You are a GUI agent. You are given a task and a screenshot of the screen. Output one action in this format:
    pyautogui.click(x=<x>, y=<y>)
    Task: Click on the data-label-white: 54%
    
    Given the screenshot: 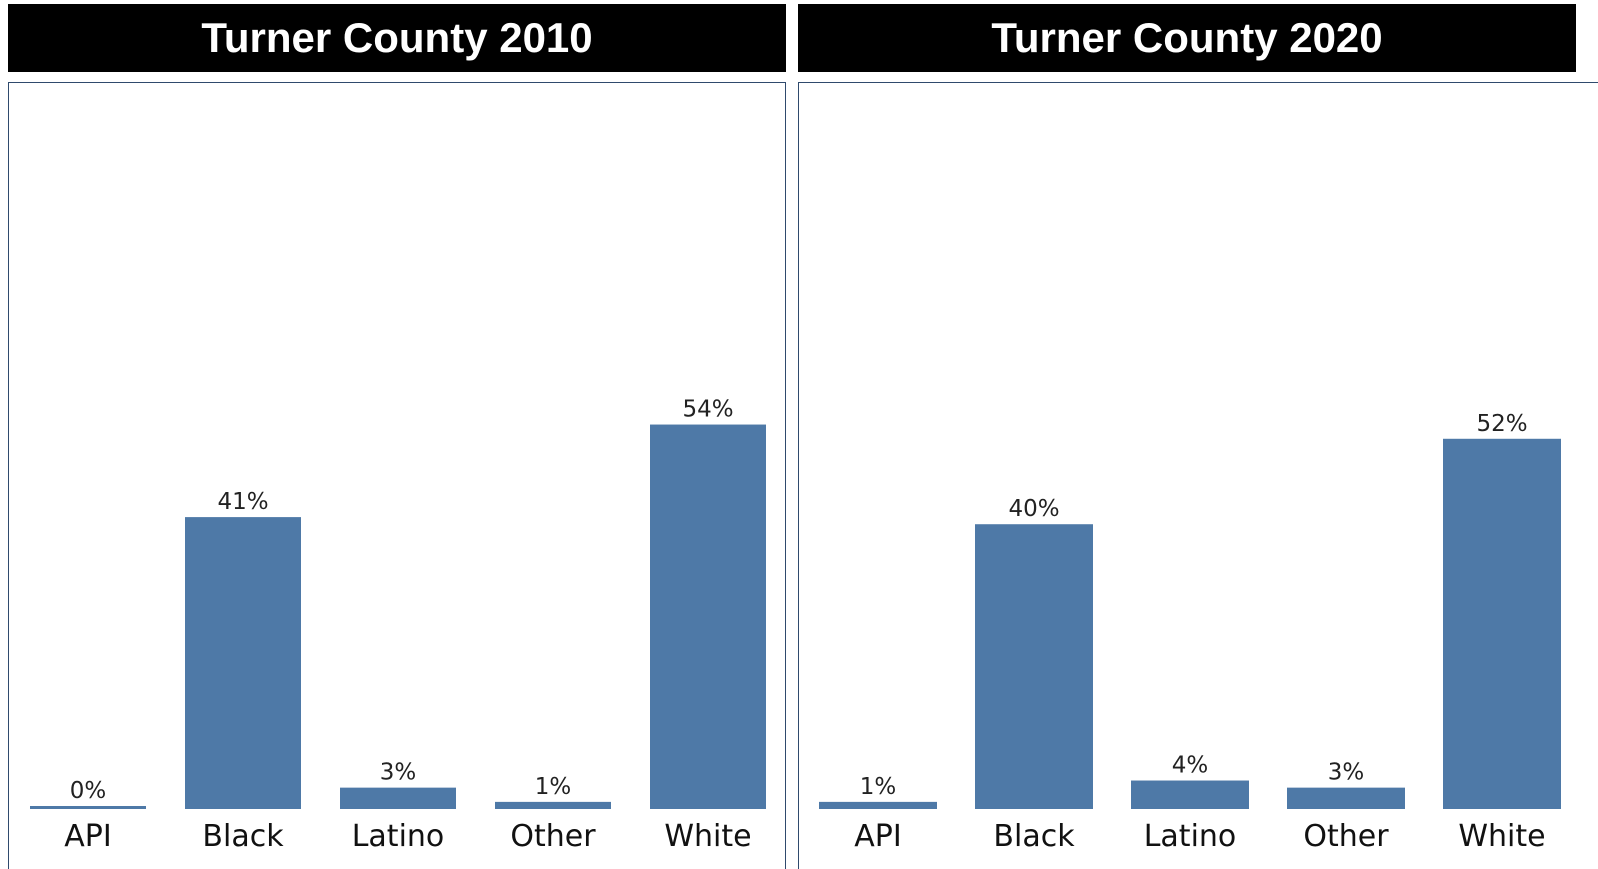 What is the action you would take?
    pyautogui.click(x=707, y=410)
    